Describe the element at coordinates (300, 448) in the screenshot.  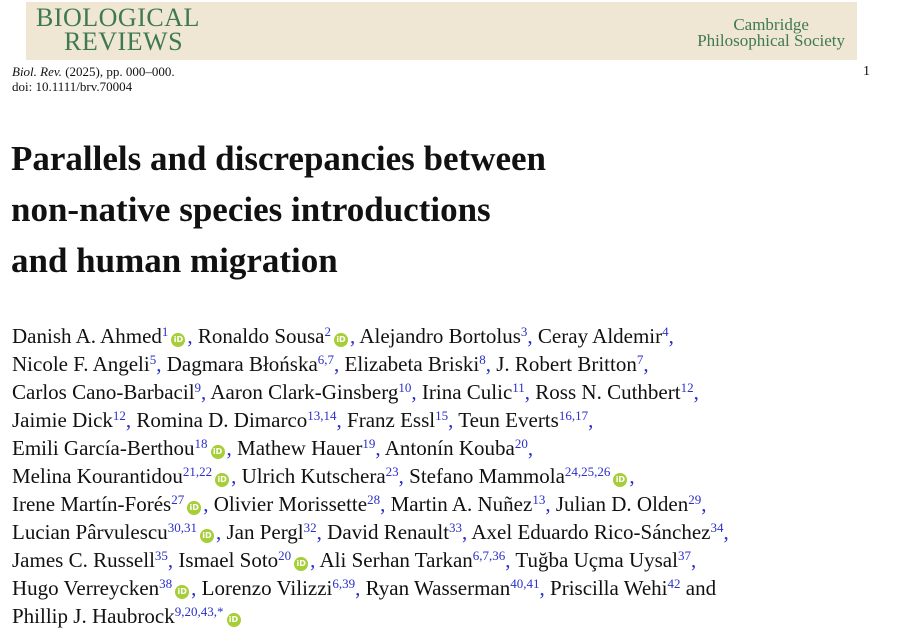
I see `author-name: Mathew Hauer` at that location.